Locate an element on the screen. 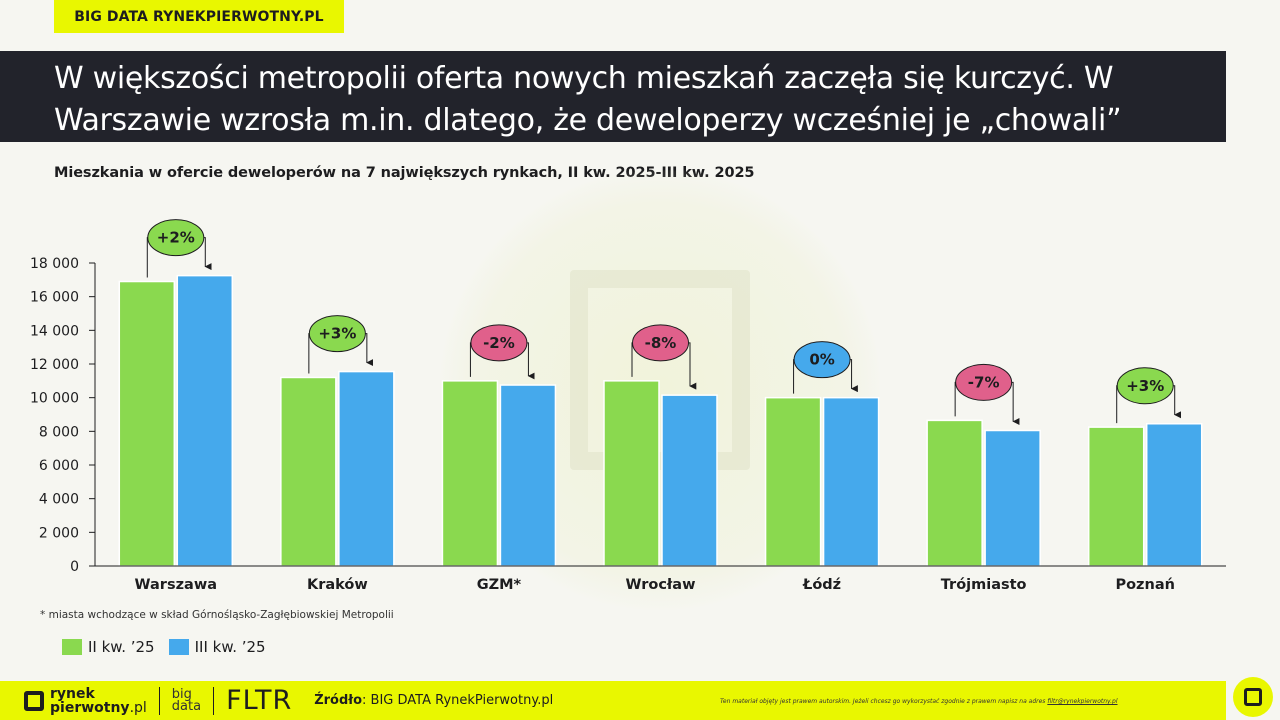  change-badge-label: -7% is located at coordinates (984, 382).